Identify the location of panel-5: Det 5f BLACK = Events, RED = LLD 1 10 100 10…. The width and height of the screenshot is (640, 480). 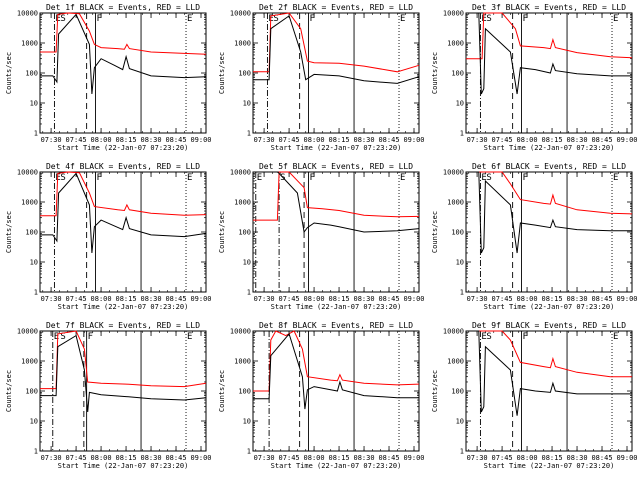
(321, 236).